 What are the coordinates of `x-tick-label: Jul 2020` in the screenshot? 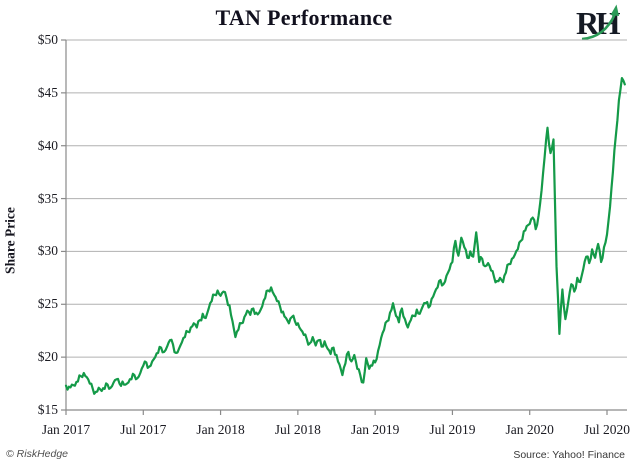 It's located at (606, 429).